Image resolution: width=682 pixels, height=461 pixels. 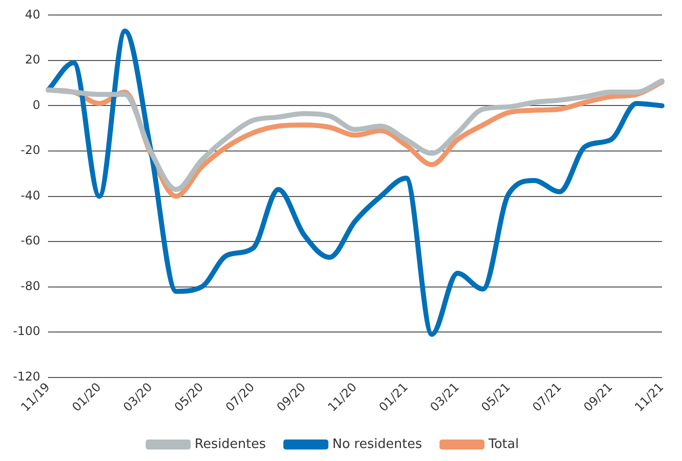 I want to click on y-tick-label: 20, so click(x=32, y=59).